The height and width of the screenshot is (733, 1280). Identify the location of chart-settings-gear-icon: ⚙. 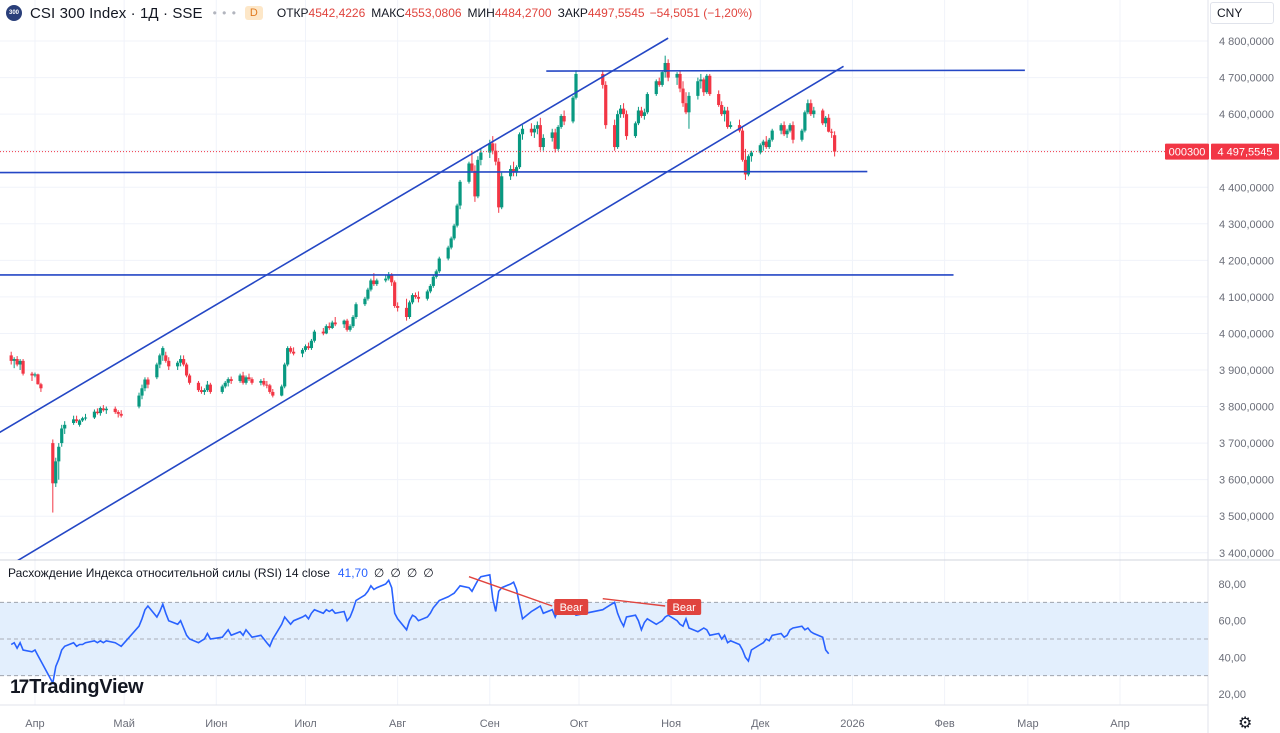
(1245, 723).